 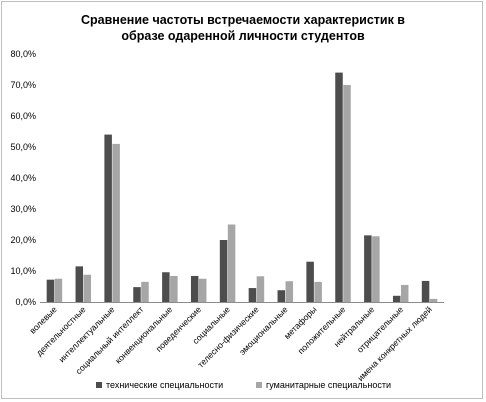 I want to click on legend-label-humanities: гуманитарные специальности, so click(x=328, y=385).